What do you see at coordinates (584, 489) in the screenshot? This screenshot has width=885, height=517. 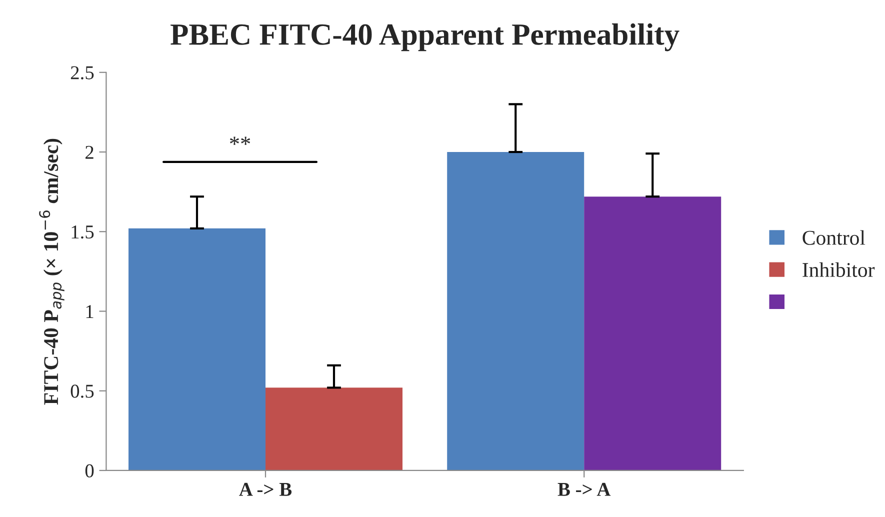 I see `x-tick-label: B -> A` at bounding box center [584, 489].